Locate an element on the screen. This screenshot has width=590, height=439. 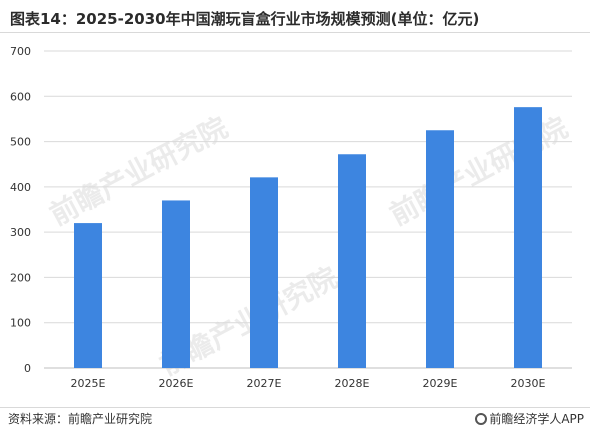
title-divider is located at coordinates (295, 32).